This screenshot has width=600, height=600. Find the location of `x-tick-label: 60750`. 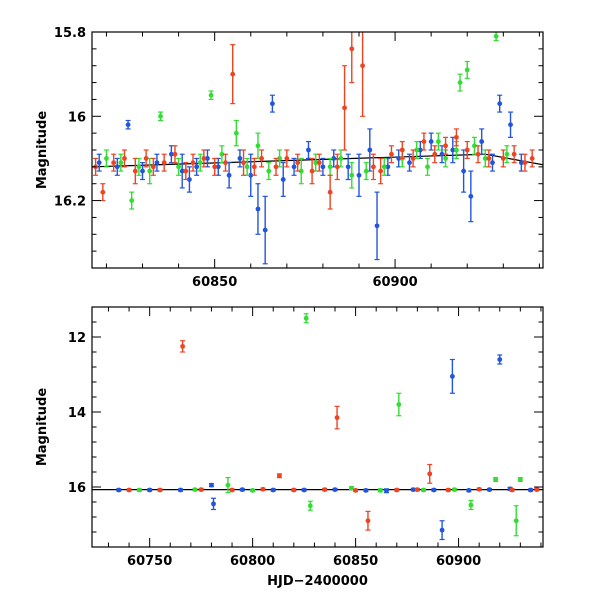

x-tick-label: 60750 is located at coordinates (149, 561).